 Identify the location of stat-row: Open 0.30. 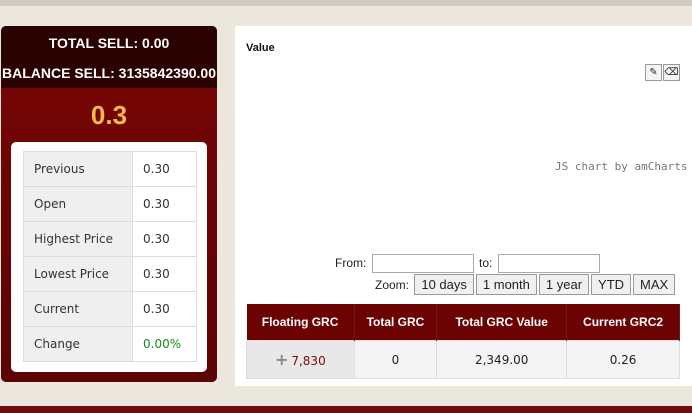
(110, 204).